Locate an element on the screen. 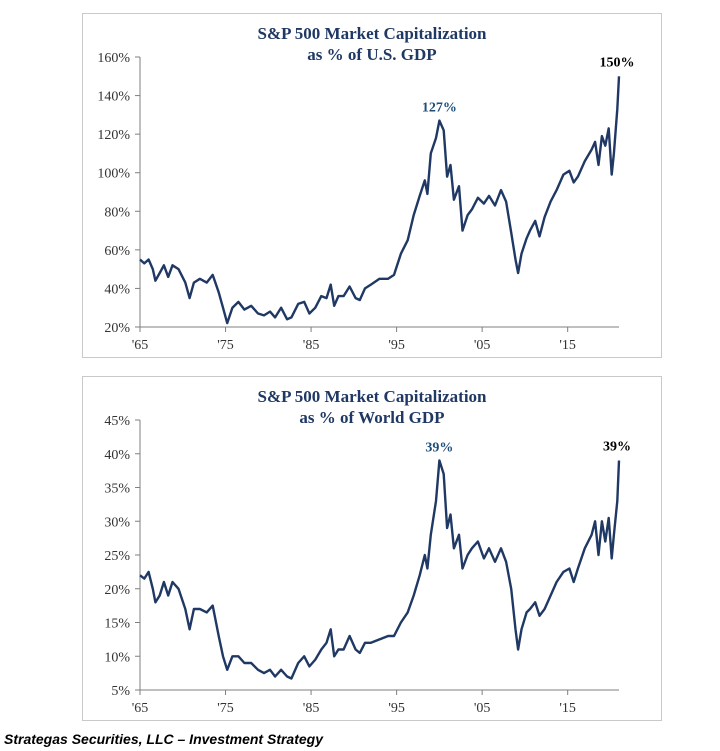 The image size is (720, 751). world-gdp-x-tick-label: '15 is located at coordinates (567, 708).